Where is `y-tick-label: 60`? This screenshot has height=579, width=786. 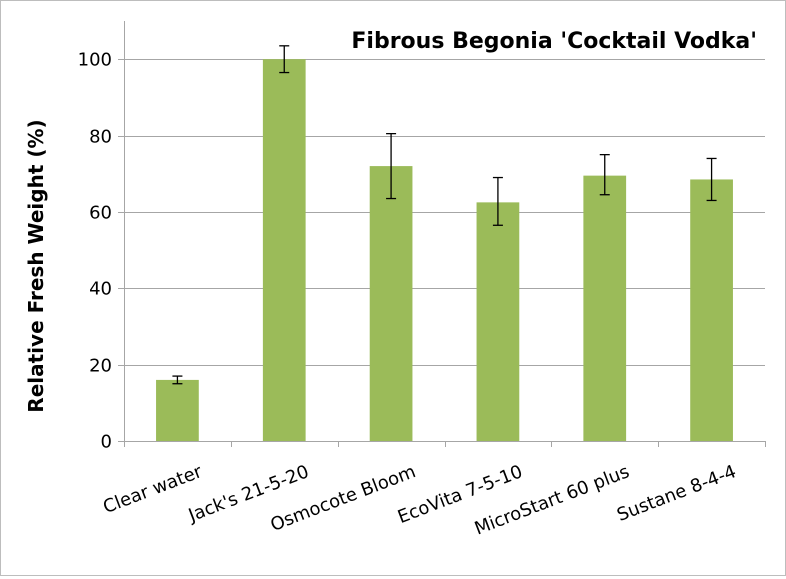
y-tick-label: 60 is located at coordinates (100, 213).